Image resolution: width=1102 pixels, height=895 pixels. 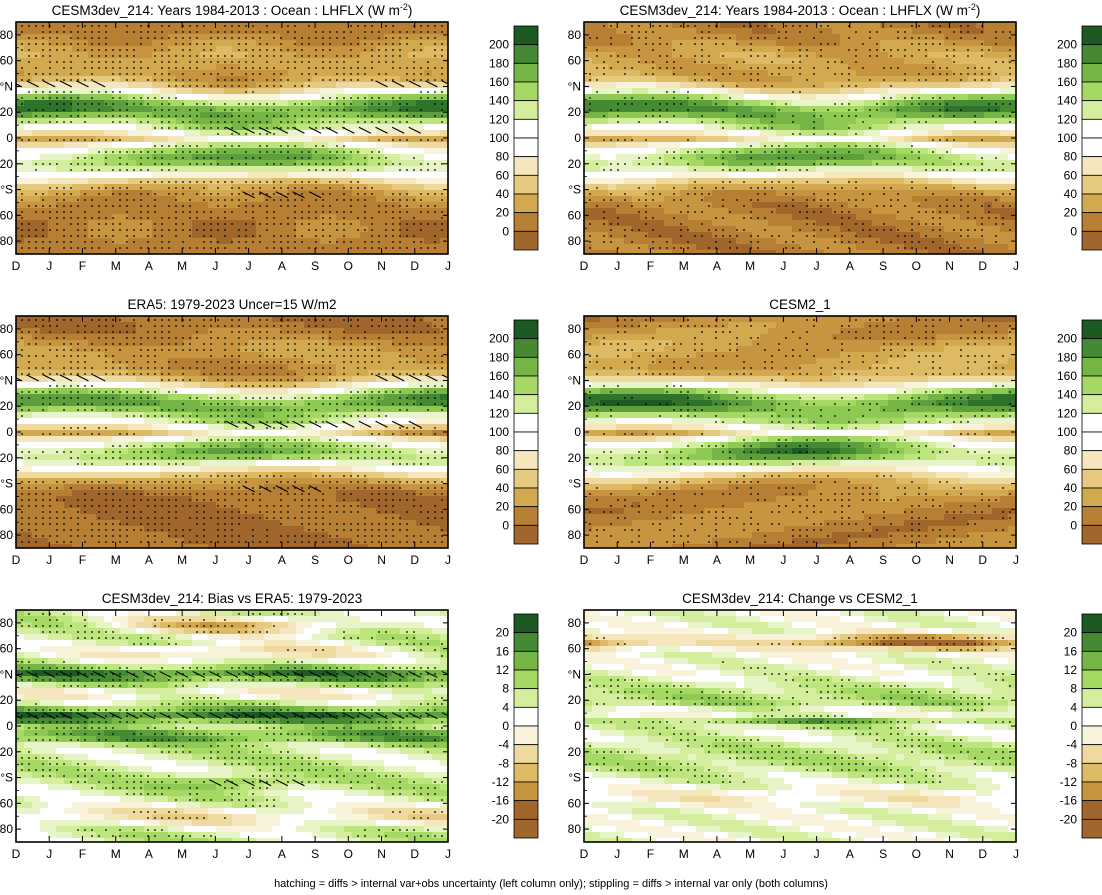 What do you see at coordinates (232, 138) in the screenshot?
I see `heatmap-field` at bounding box center [232, 138].